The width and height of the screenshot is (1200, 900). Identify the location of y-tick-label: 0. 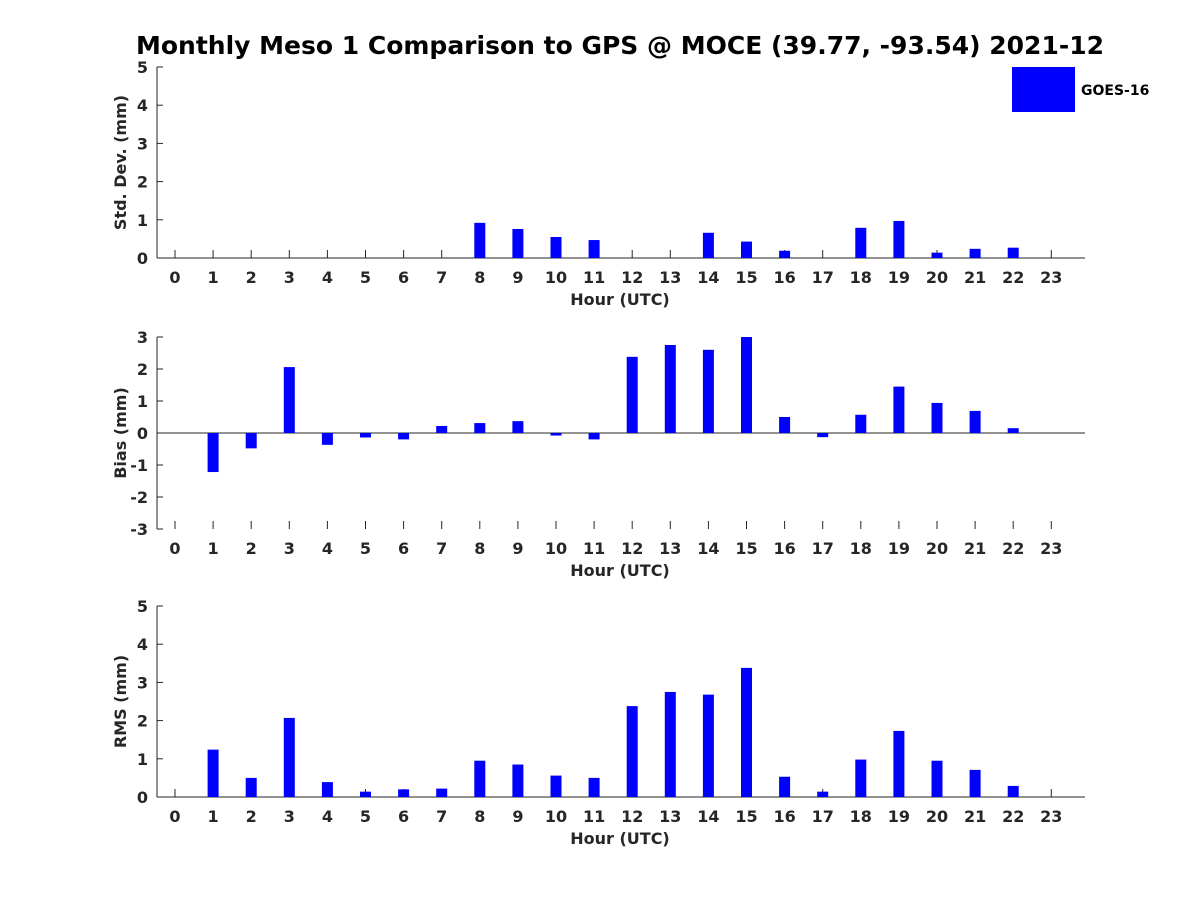
(142, 258).